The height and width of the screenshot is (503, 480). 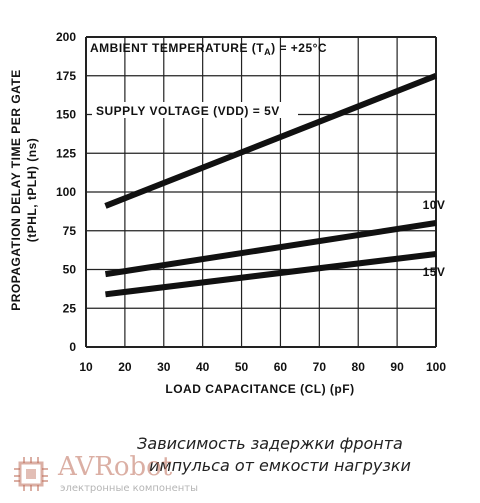 I want to click on y-tick-label: 150, so click(x=66, y=115).